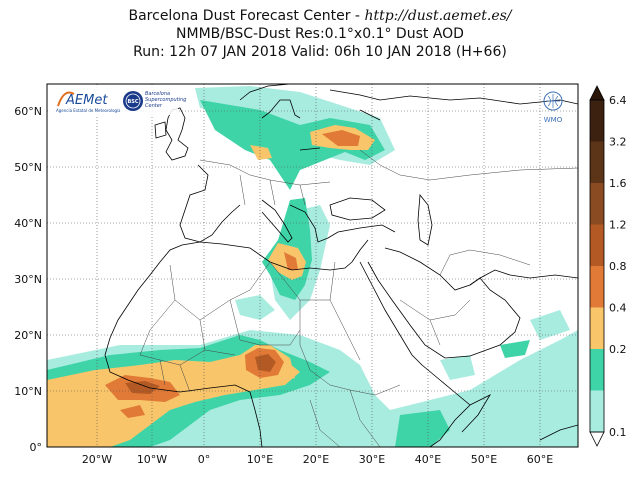 The height and width of the screenshot is (480, 640). Describe the element at coordinates (553, 120) in the screenshot. I see `wmo-logo-text: WMO` at that location.